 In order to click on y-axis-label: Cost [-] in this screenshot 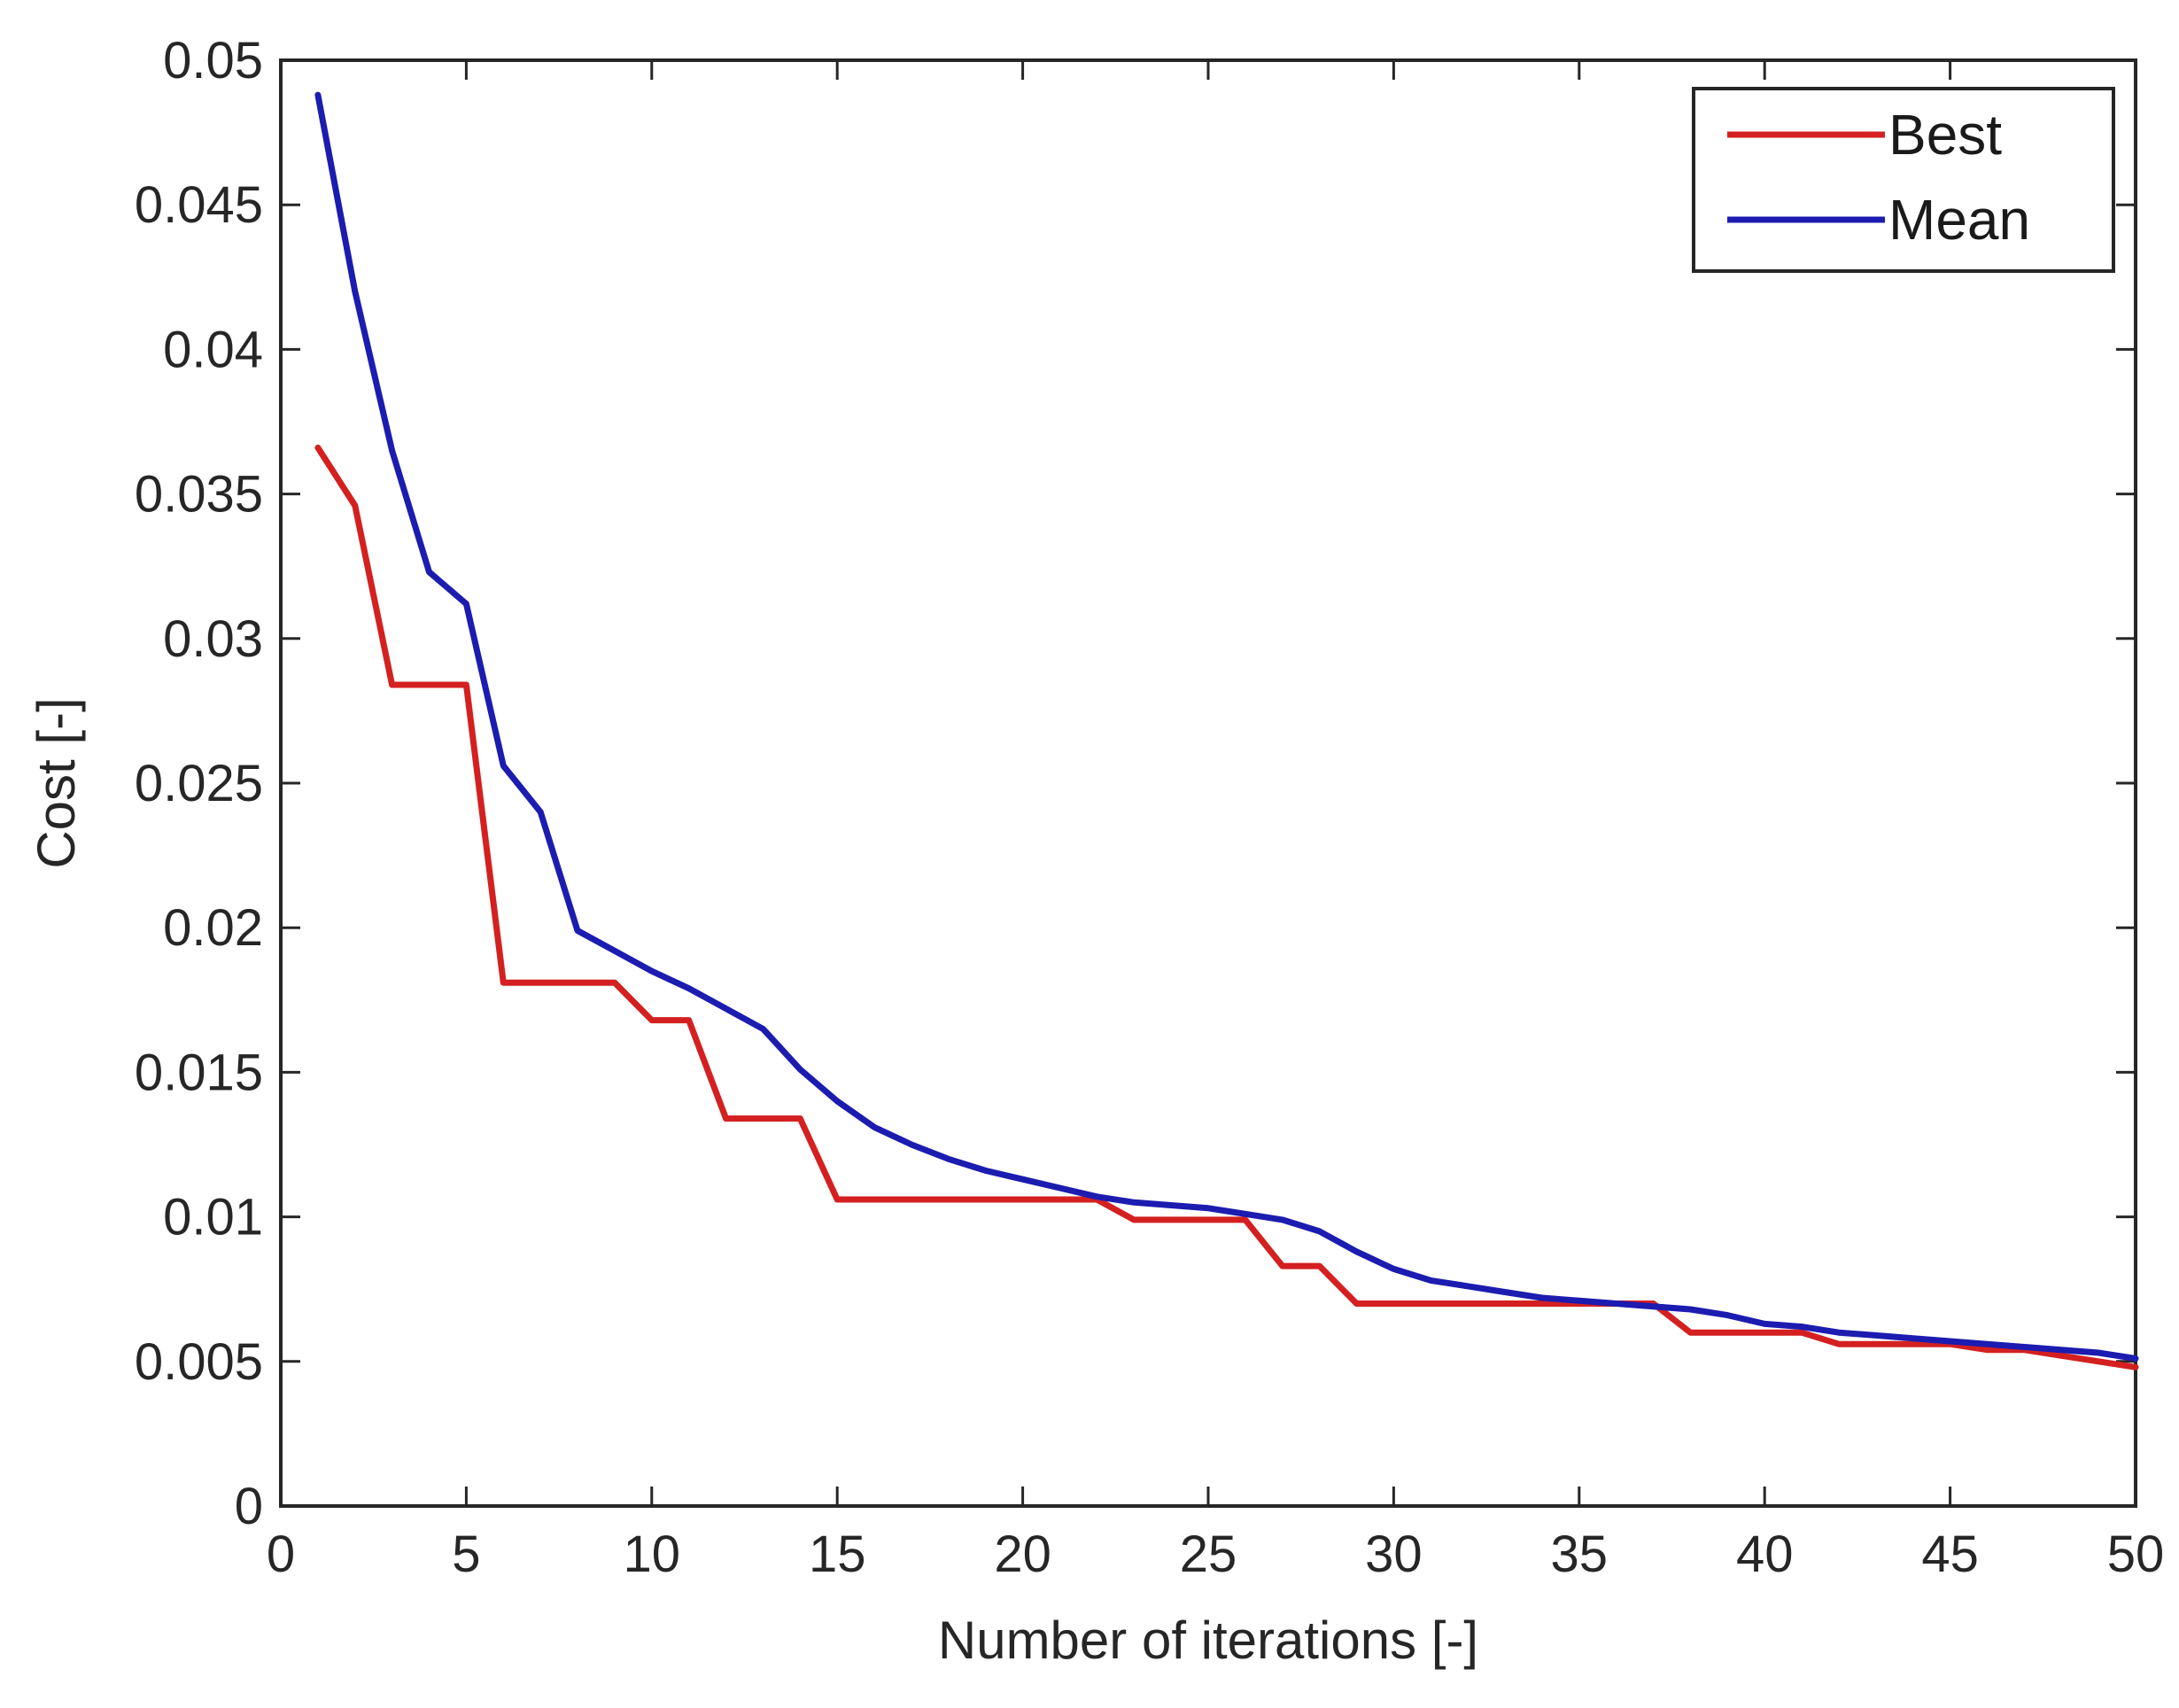, I will do `click(56, 782)`.